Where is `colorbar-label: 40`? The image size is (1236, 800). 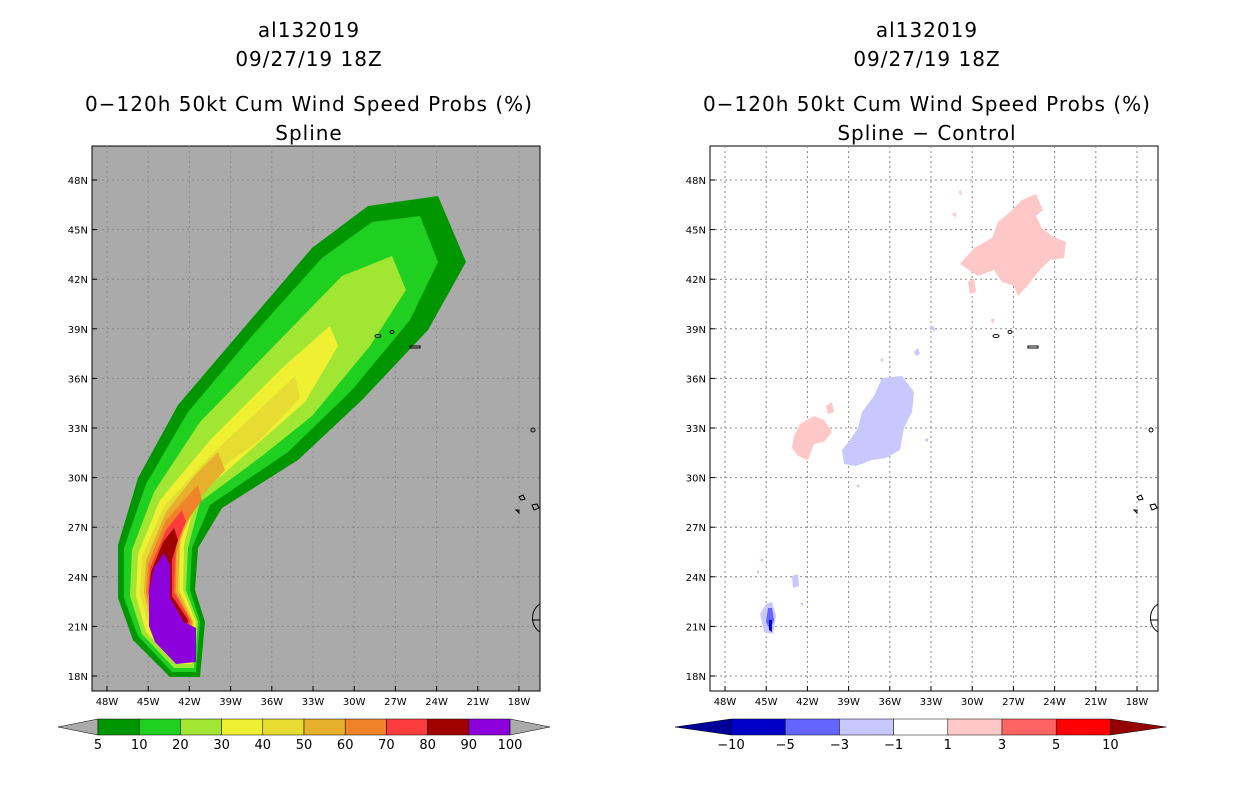 colorbar-label: 40 is located at coordinates (263, 745).